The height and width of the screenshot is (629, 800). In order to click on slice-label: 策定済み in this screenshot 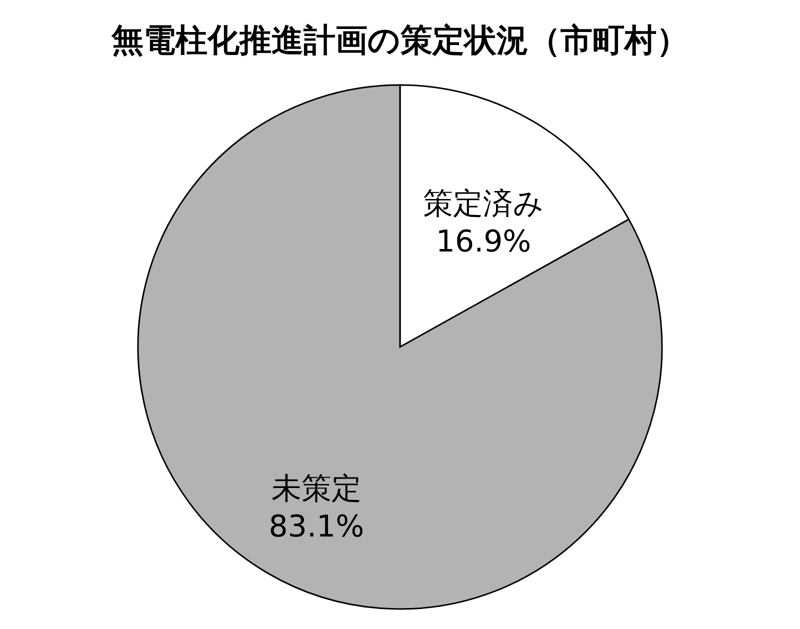, I will do `click(483, 204)`.